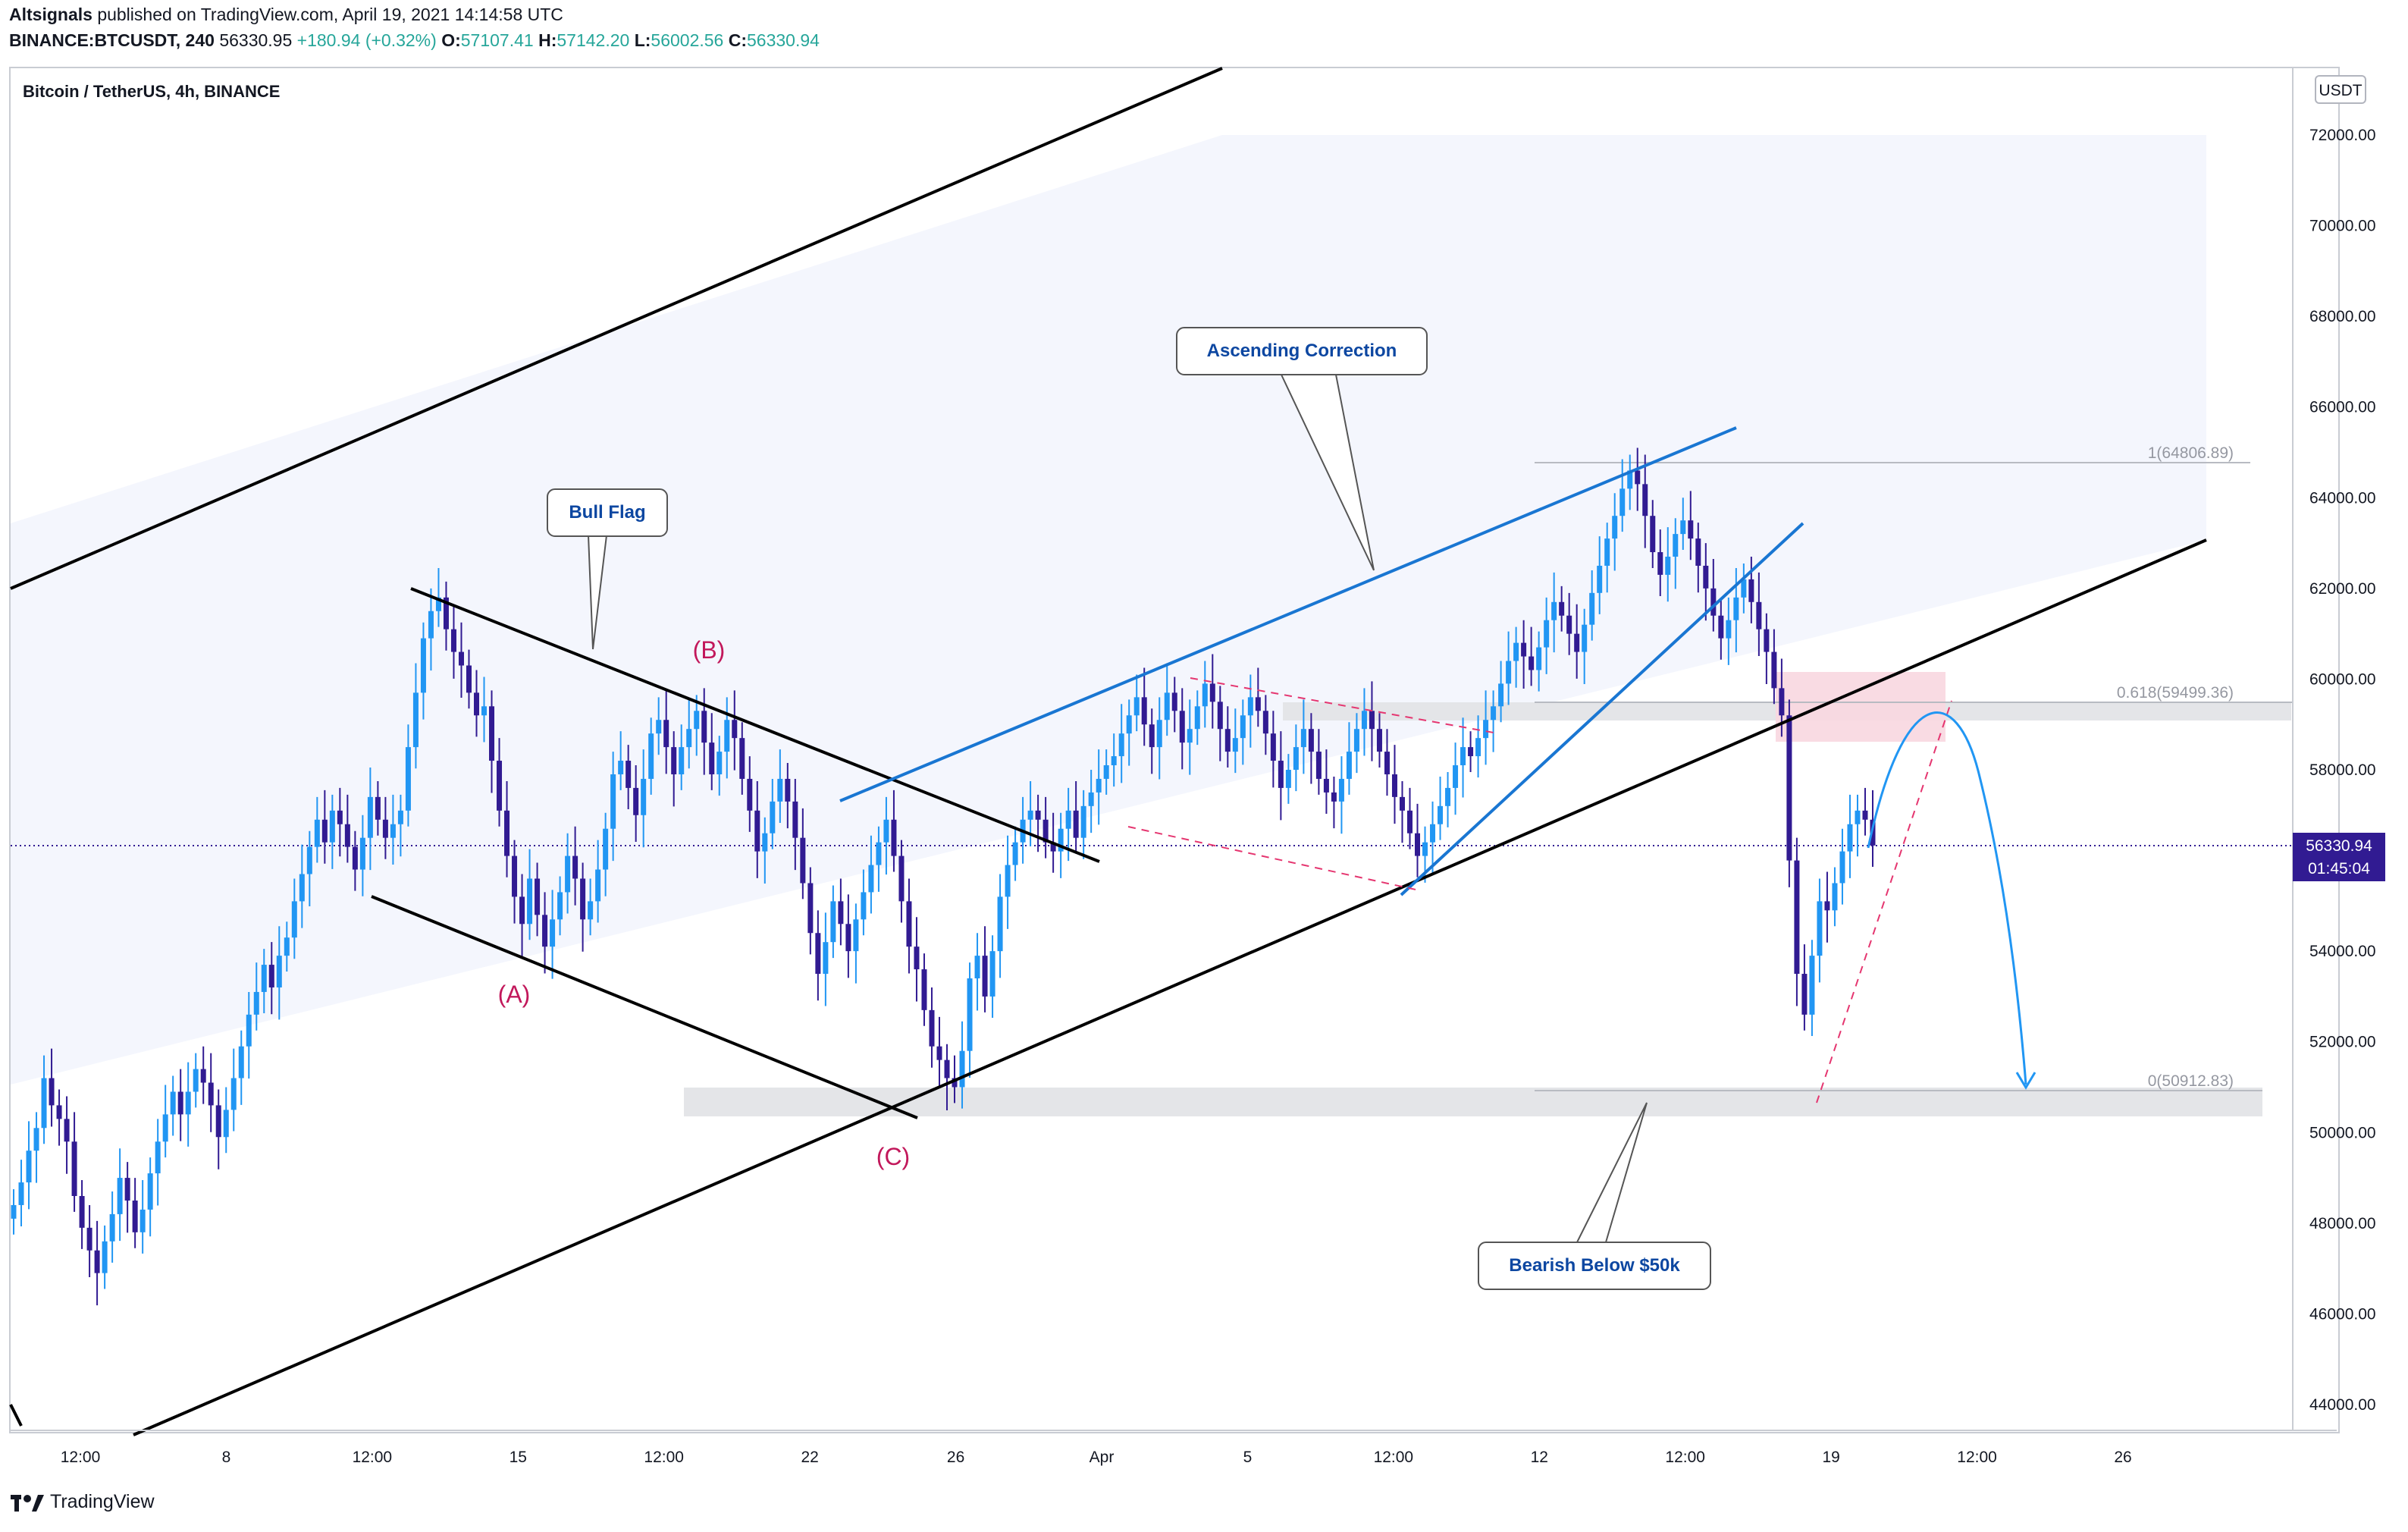 Image resolution: width=2408 pixels, height=1532 pixels. What do you see at coordinates (2175, 693) in the screenshot?
I see `fib-label-0618: 0.618(59499.36)` at bounding box center [2175, 693].